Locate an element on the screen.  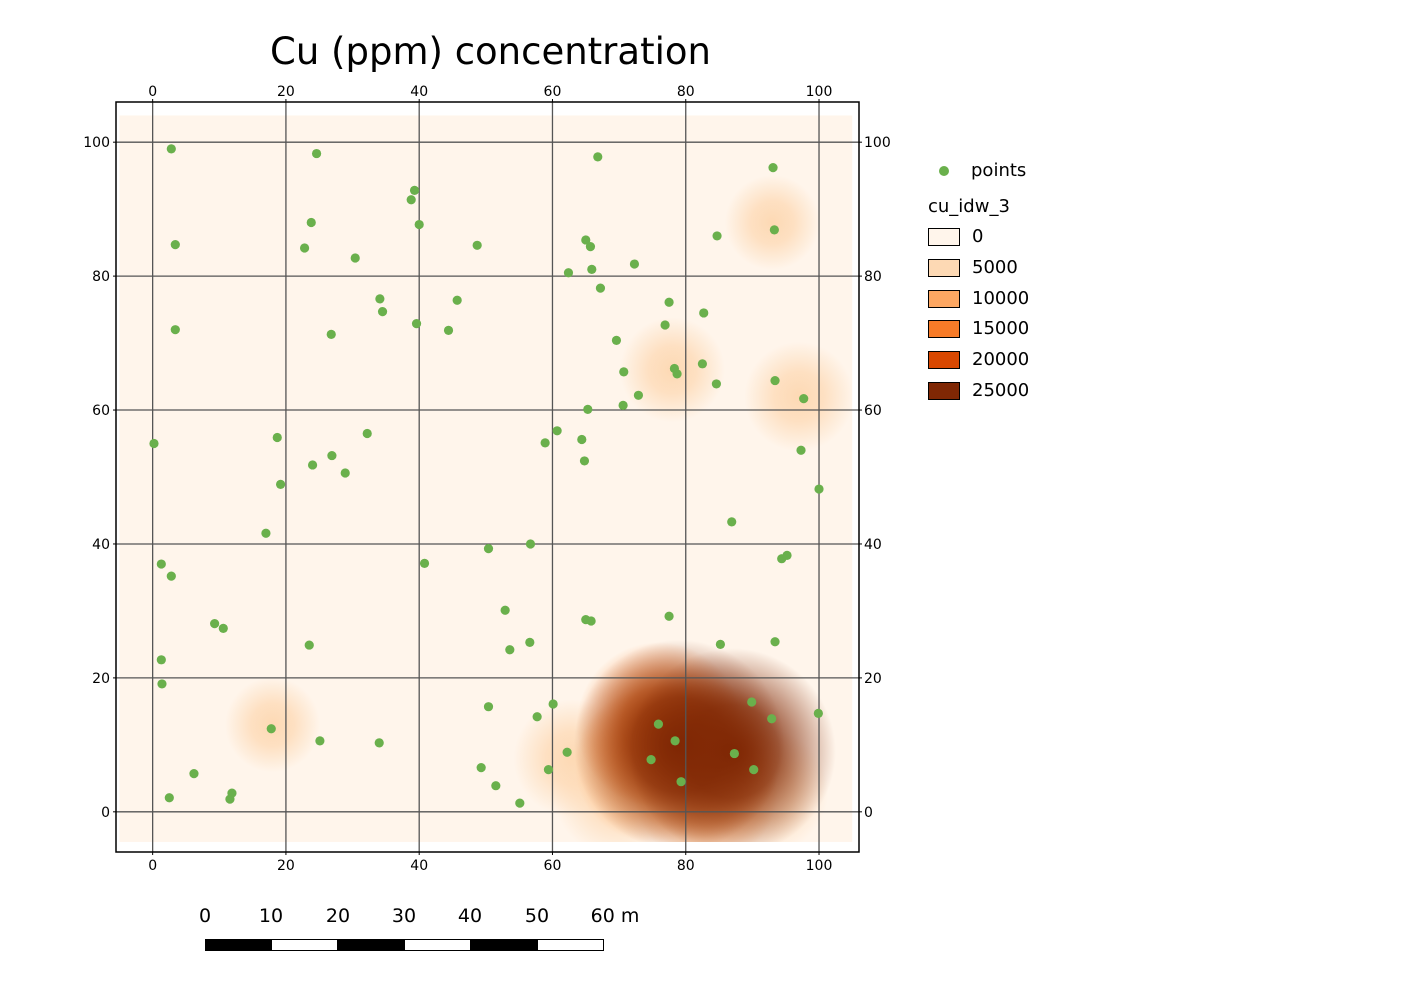
x-tick-label-bottom: 80 is located at coordinates (686, 866).